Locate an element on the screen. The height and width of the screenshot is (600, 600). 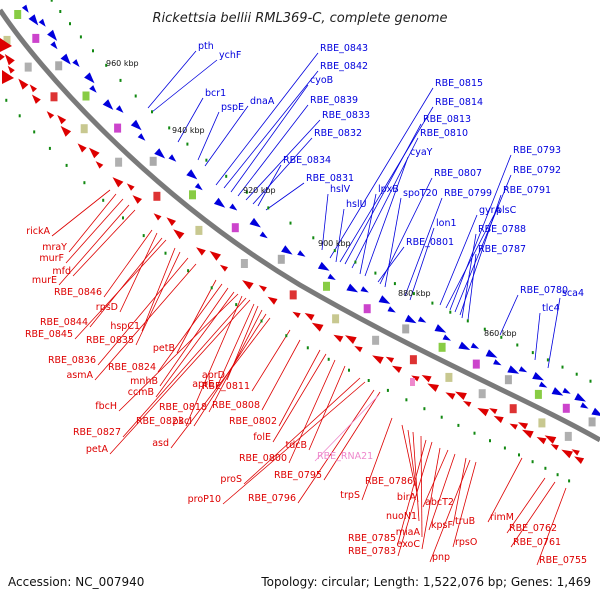
reverse-gene-label: kpsF is located at coordinates (442, 525).